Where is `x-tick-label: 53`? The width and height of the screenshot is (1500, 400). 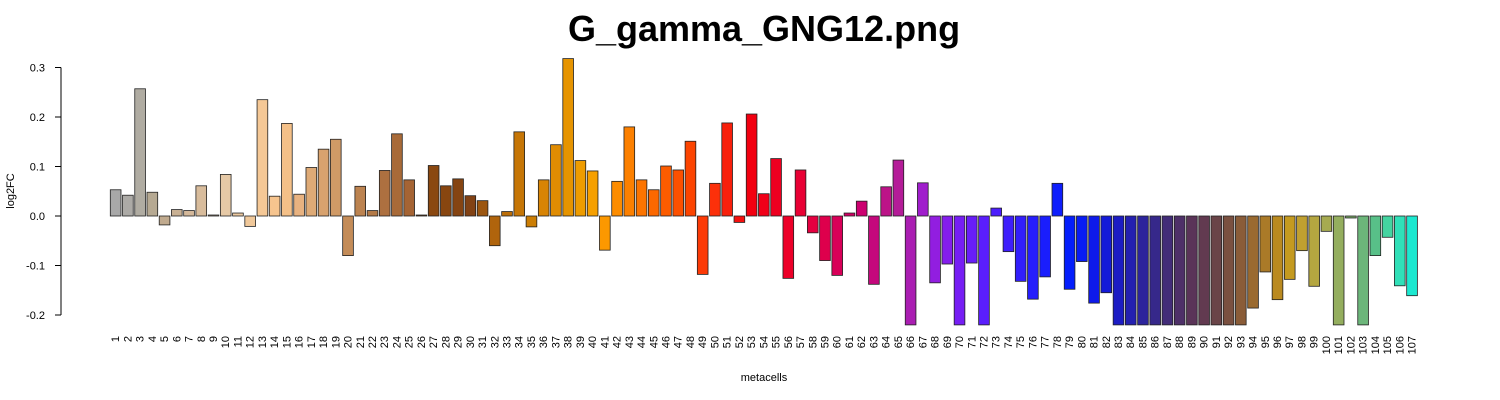 x-tick-label: 53 is located at coordinates (752, 342).